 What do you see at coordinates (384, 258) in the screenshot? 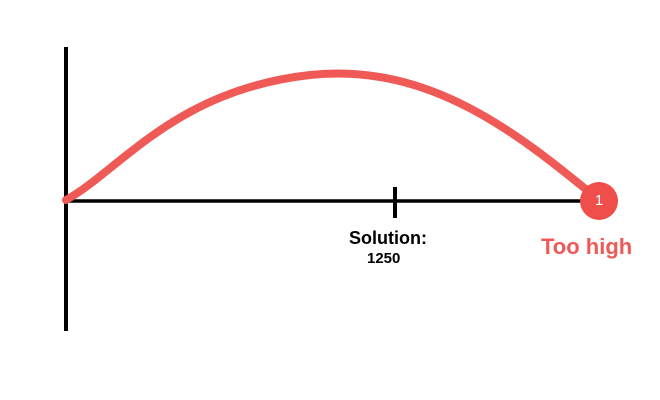
I see `solution-value: 1250` at bounding box center [384, 258].